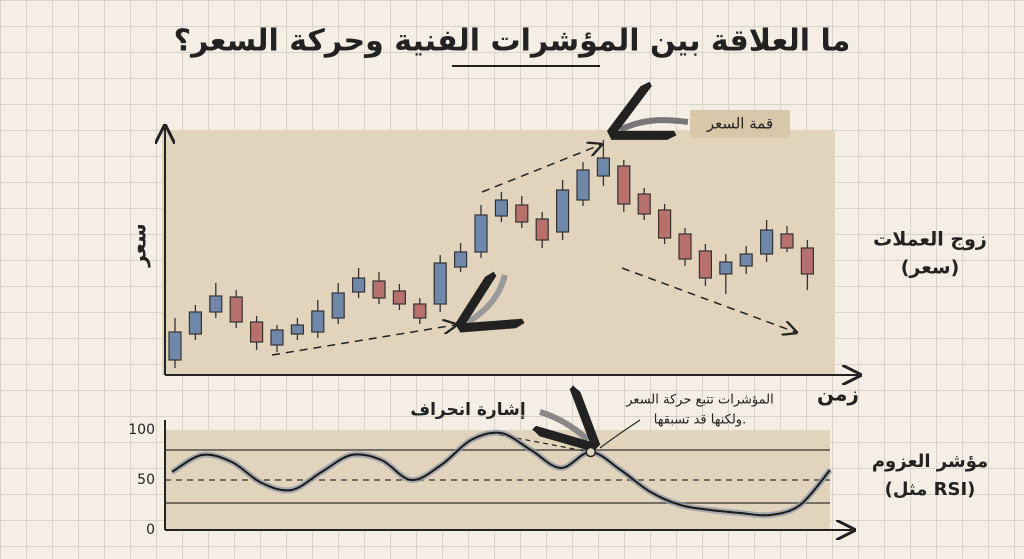  Describe the element at coordinates (141, 430) in the screenshot. I see `y-tick-label: 100` at that location.